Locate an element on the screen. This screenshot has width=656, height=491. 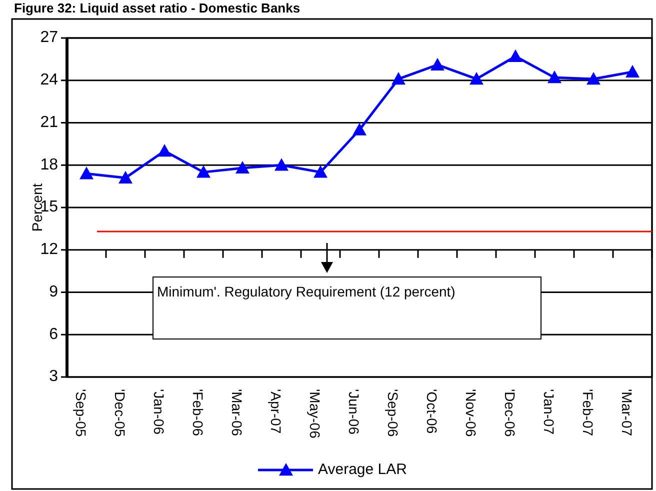
x-tick-label: 'Dec-06 is located at coordinates (510, 413).